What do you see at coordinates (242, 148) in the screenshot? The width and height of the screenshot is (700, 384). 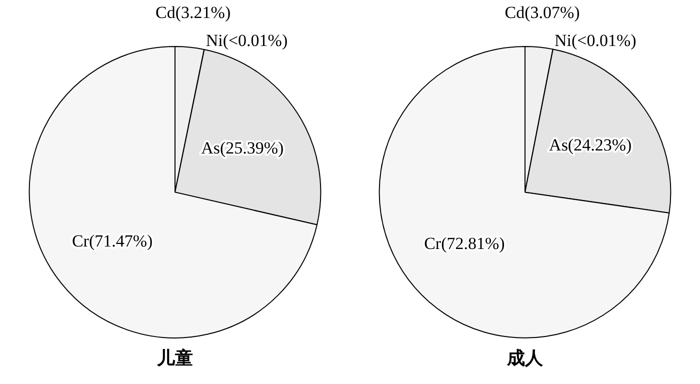 I see `slice-label: As(25.39%)` at bounding box center [242, 148].